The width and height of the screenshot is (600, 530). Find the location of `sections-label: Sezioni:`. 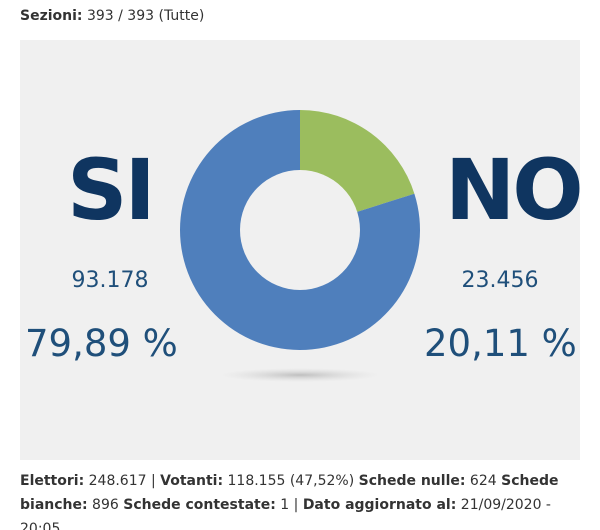

sections-label: Sezioni: is located at coordinates (51, 16).